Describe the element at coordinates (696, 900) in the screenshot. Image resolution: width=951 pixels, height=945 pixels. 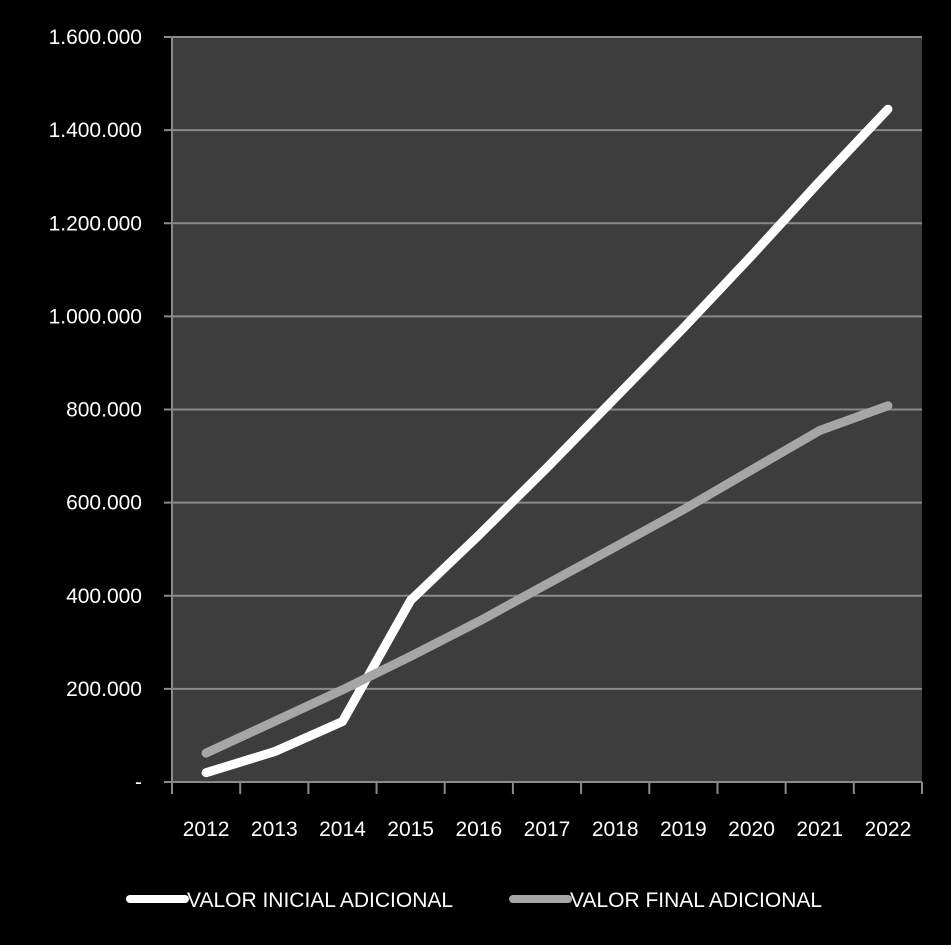
I see `legend-label: VALOR FINAL ADICIONAL` at that location.